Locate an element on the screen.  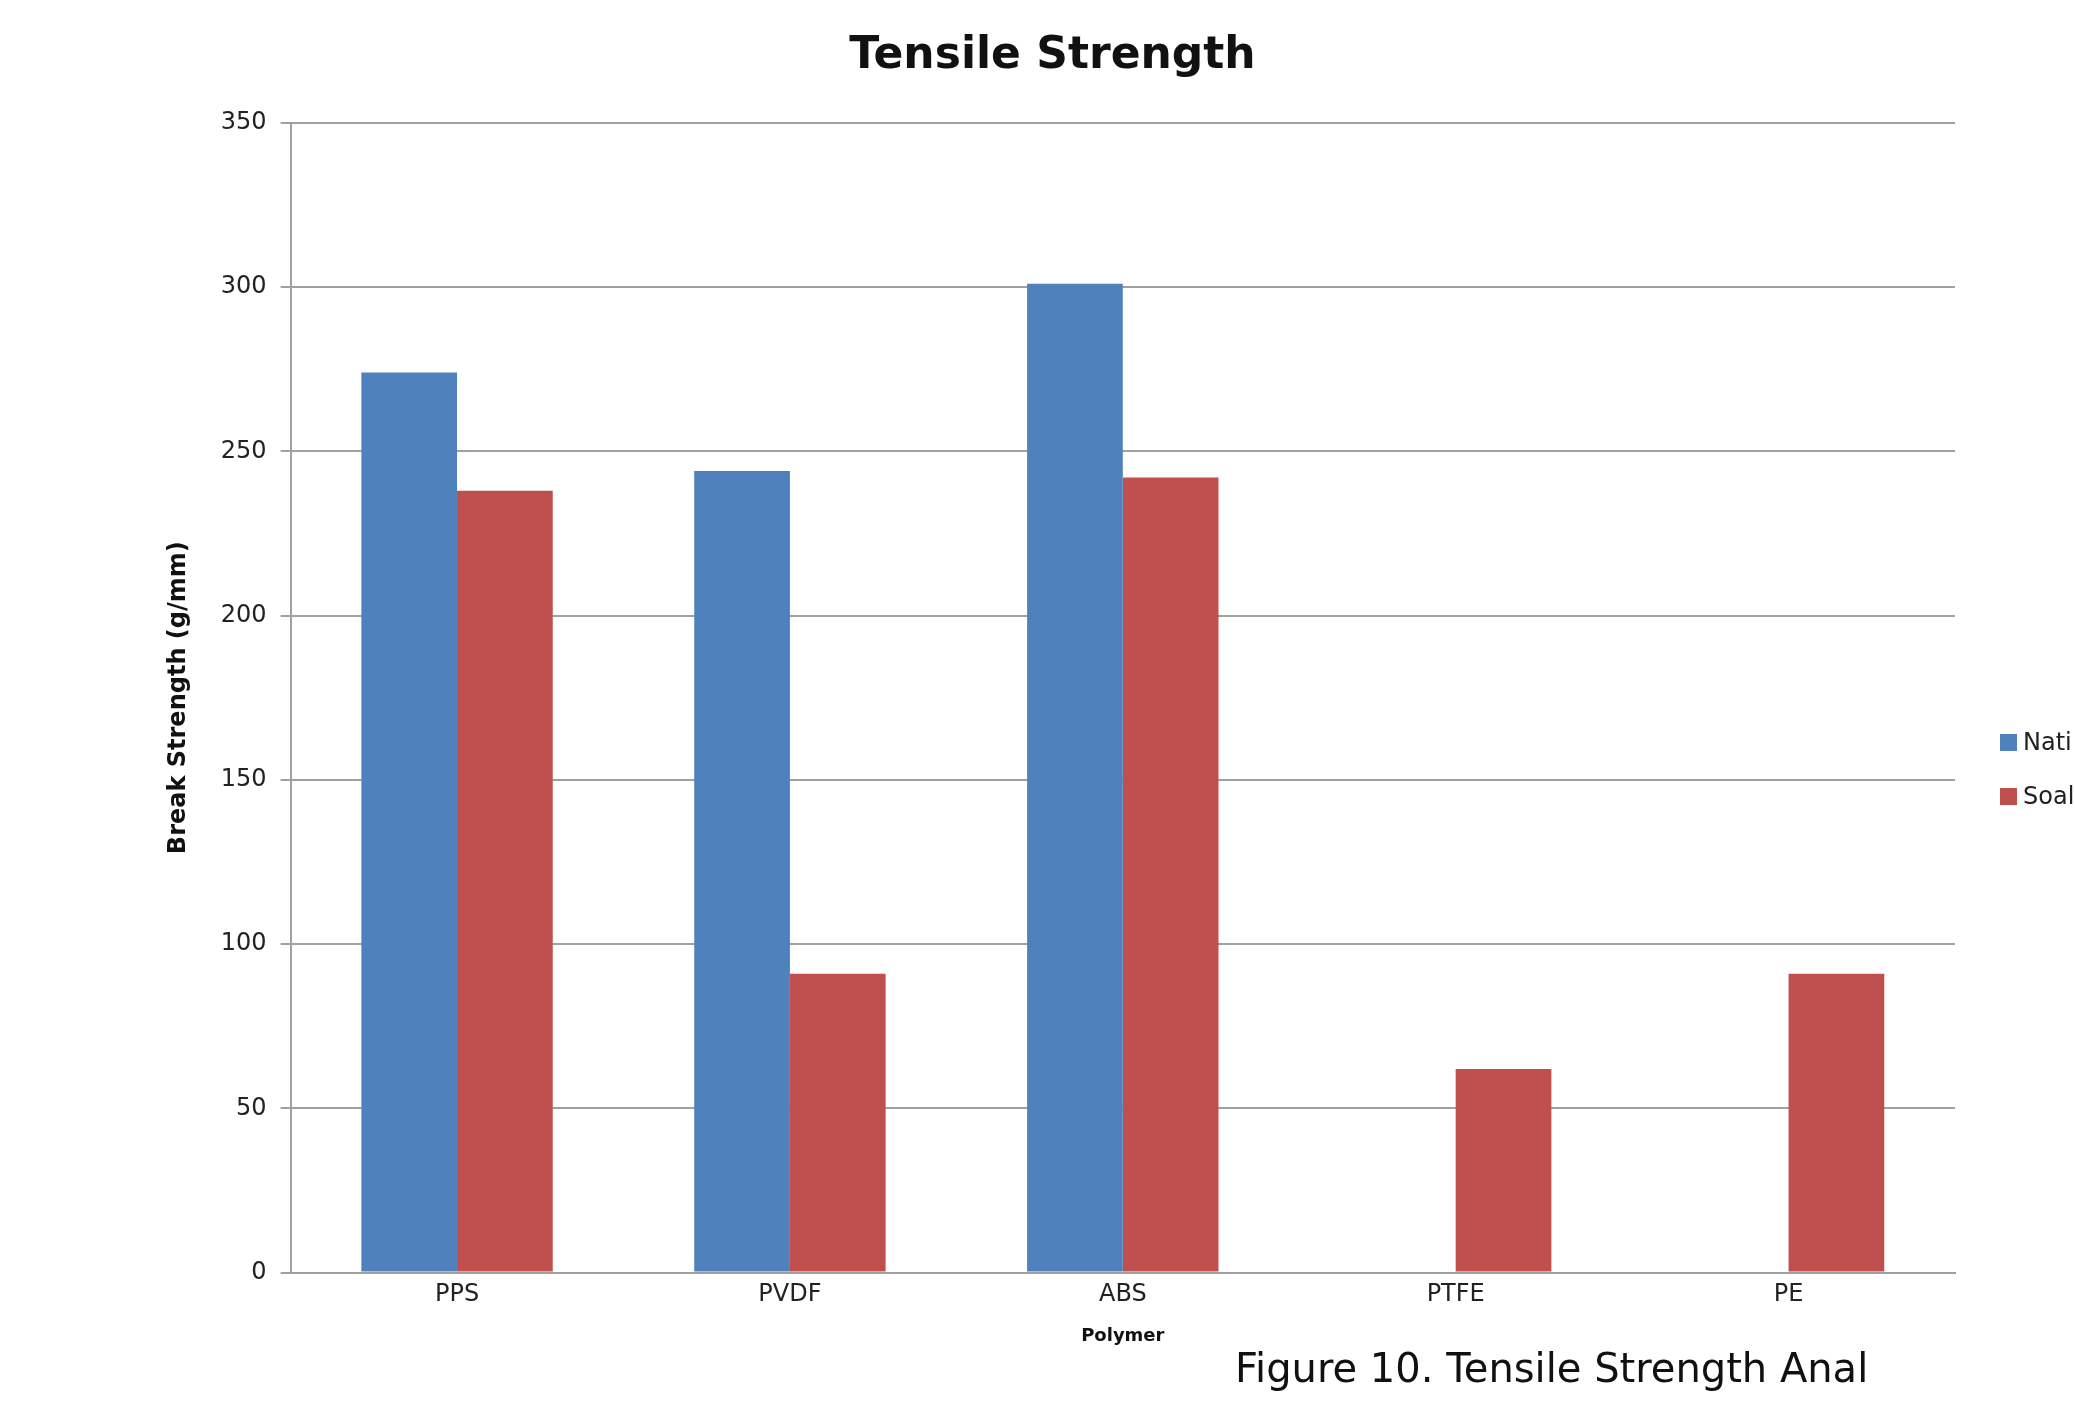
x-tick-label: PPS is located at coordinates (457, 1293).